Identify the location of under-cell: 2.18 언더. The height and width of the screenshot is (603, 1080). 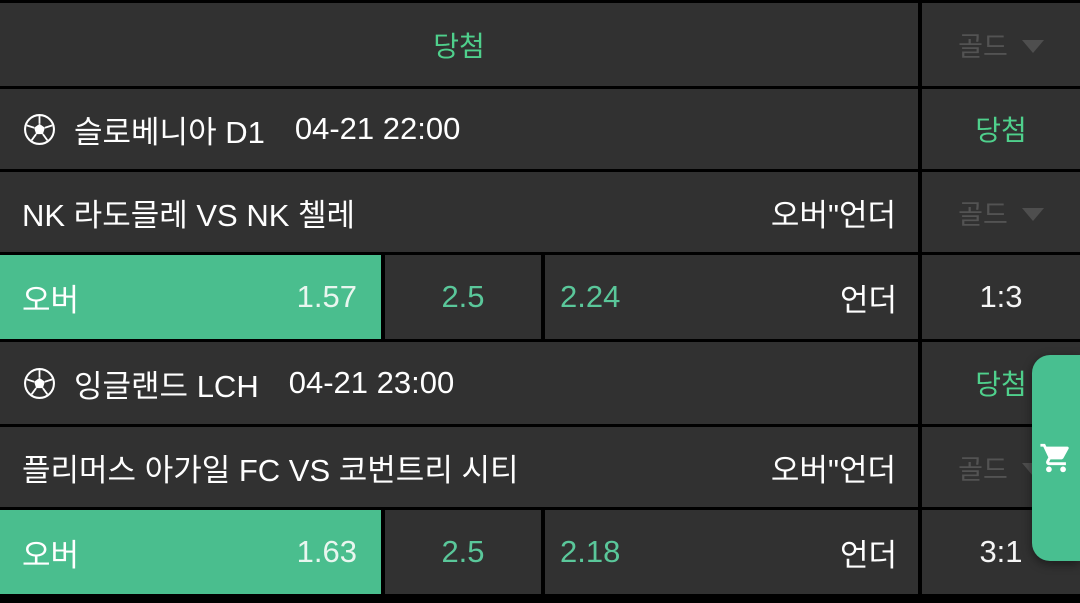
(731, 552).